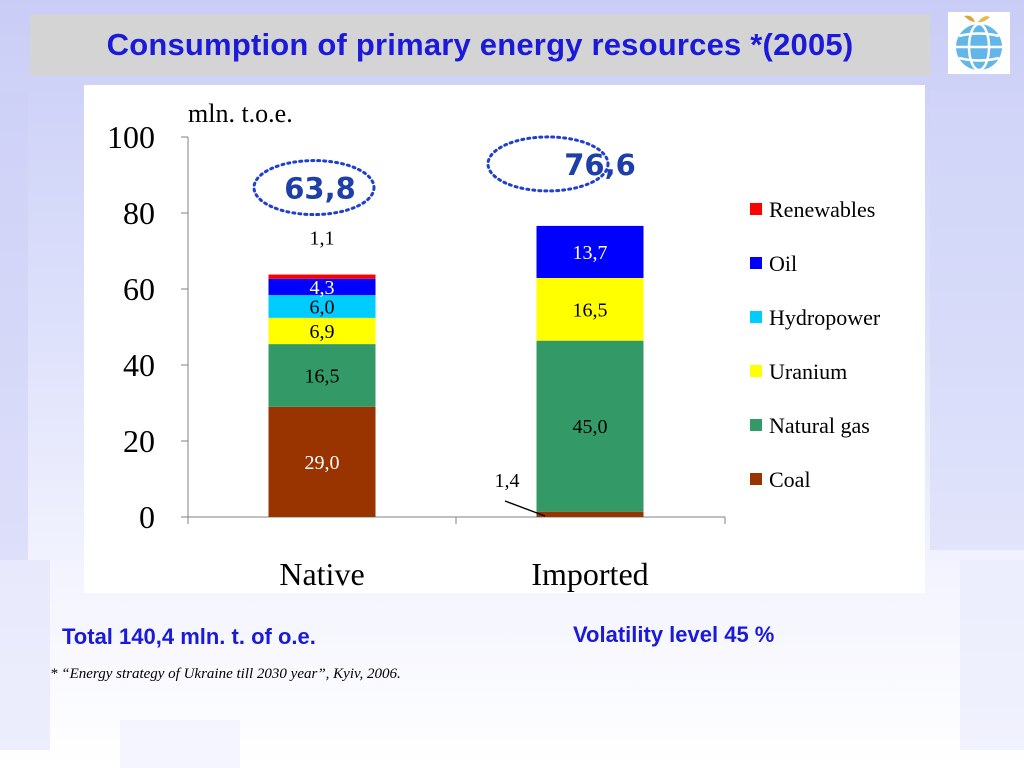 This screenshot has width=1024, height=768. Describe the element at coordinates (444, 176) in the screenshot. I see `totals: 63,8 76,6` at that location.